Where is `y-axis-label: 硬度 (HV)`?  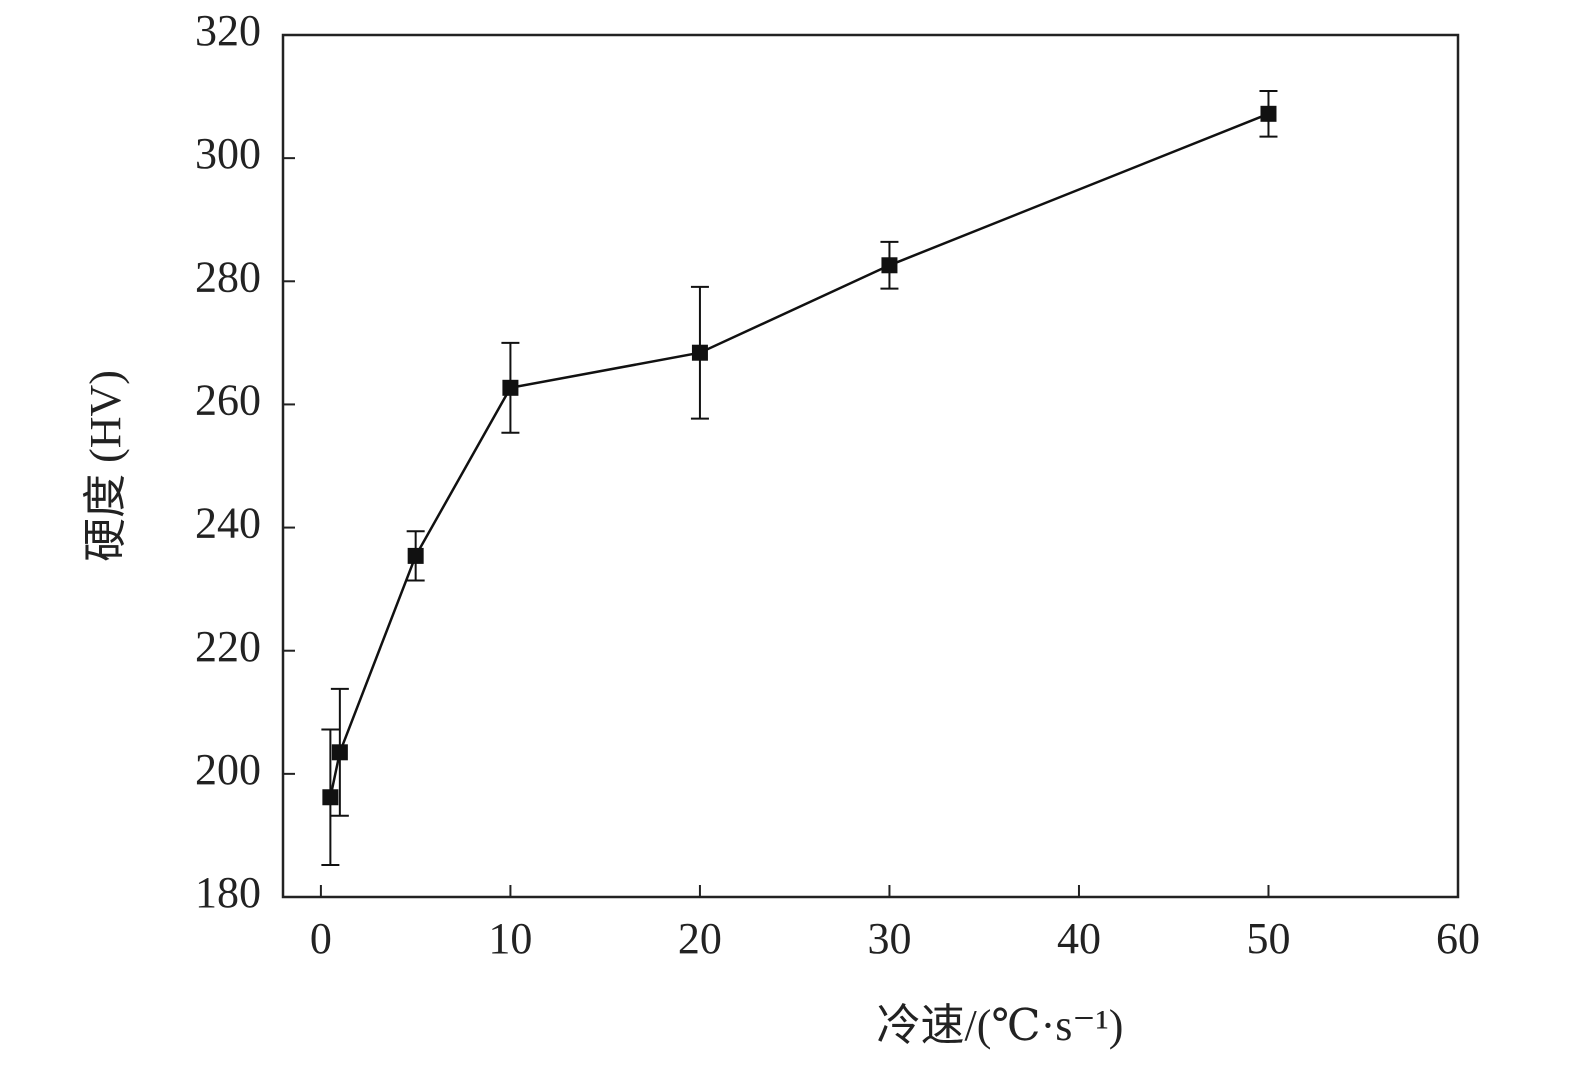
y-axis-label: 硬度 (HV) is located at coordinates (105, 466).